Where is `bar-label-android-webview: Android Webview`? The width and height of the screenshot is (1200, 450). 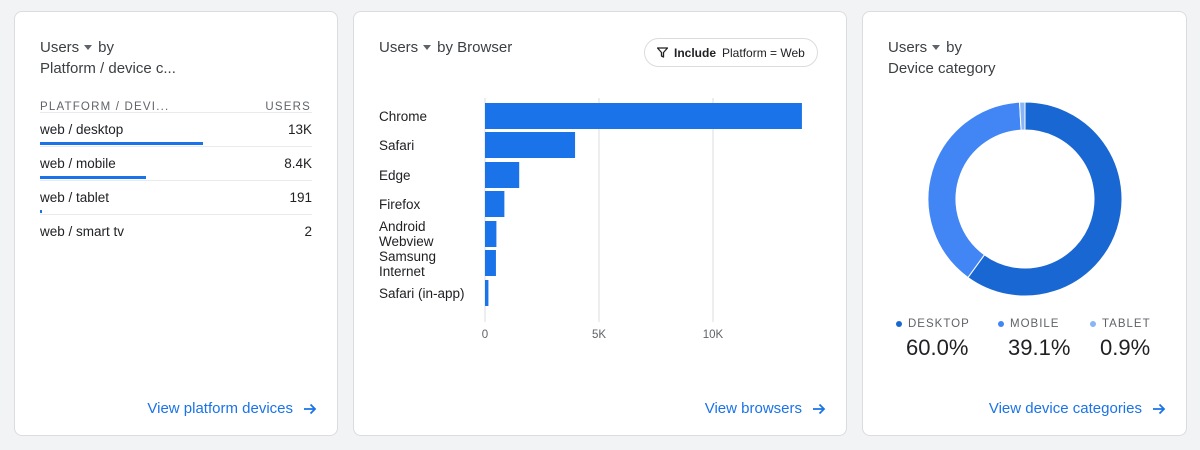 bar-label-android-webview: Android Webview is located at coordinates (406, 234).